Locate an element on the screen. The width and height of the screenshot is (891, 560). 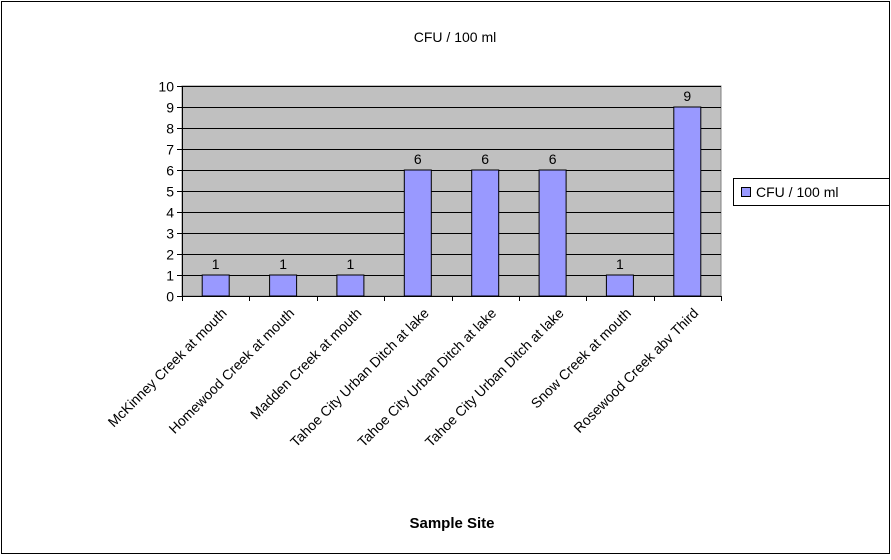
y-tick-label: 8 is located at coordinates (170, 129).